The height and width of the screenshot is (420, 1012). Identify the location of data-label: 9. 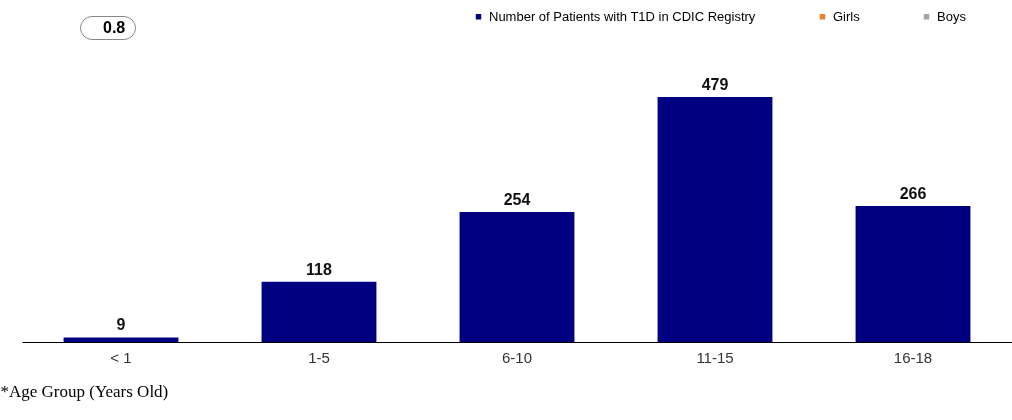
(121, 325).